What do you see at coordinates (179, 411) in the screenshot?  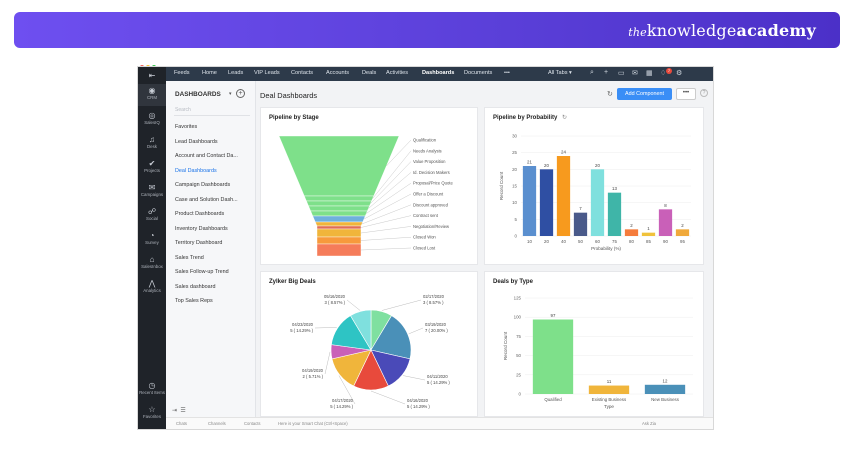 I see `sidebar-footer-icons: ⇥ ☰` at bounding box center [179, 411].